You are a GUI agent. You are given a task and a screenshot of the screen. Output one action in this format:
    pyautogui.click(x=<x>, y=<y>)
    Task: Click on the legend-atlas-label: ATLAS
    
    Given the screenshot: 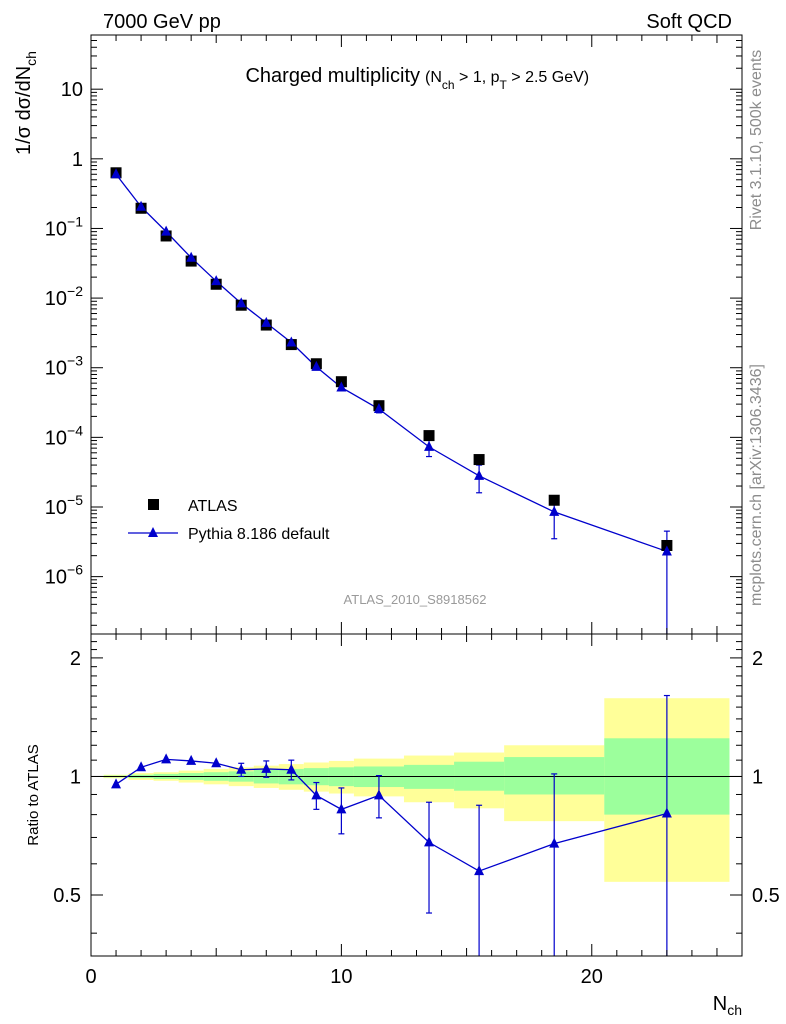 What is the action you would take?
    pyautogui.click(x=213, y=506)
    